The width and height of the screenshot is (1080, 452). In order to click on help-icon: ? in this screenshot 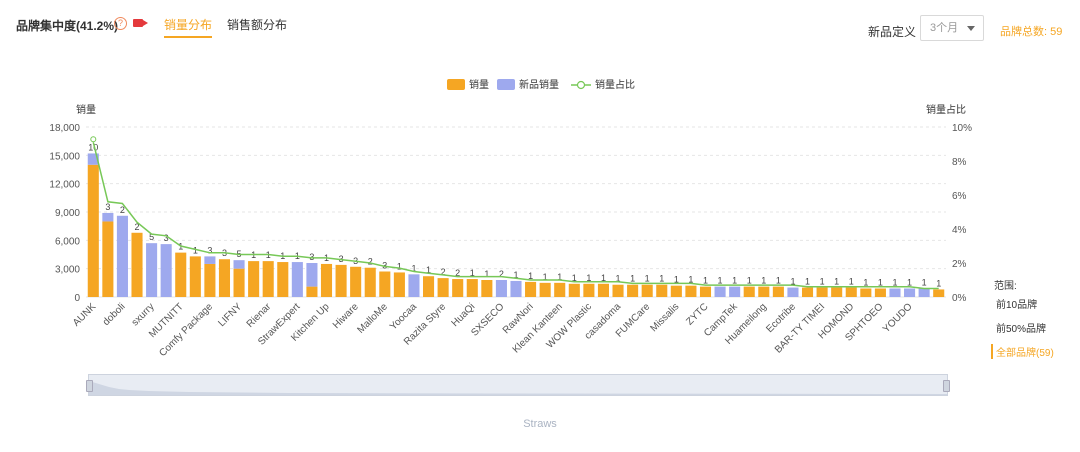, I will do `click(120, 23)`.